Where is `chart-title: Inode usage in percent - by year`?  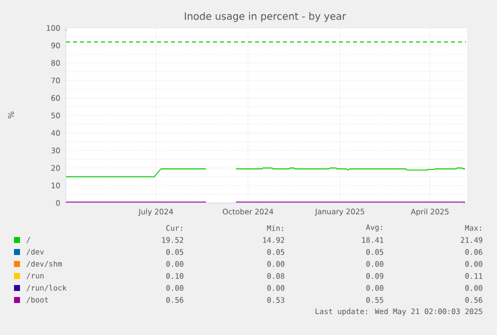 chart-title: Inode usage in percent - by year is located at coordinates (265, 17).